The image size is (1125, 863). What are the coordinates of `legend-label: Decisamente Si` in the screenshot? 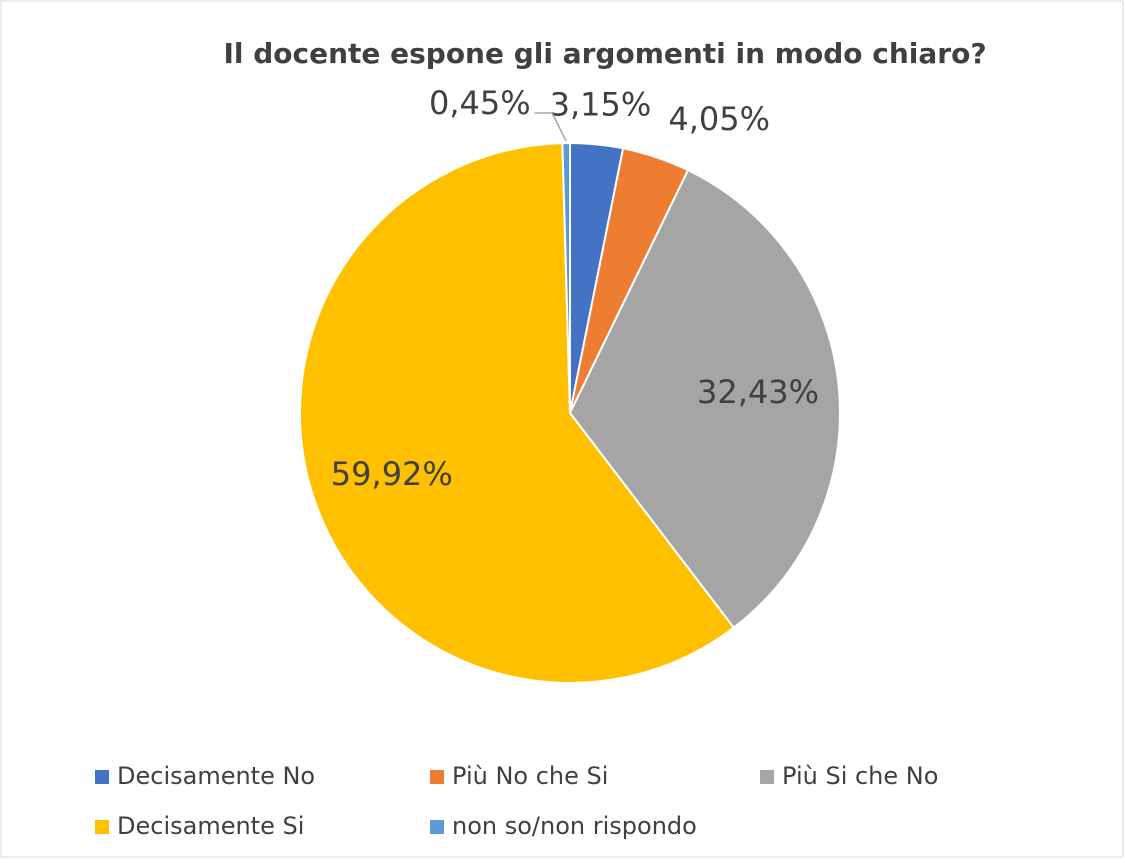 It's located at (210, 826).